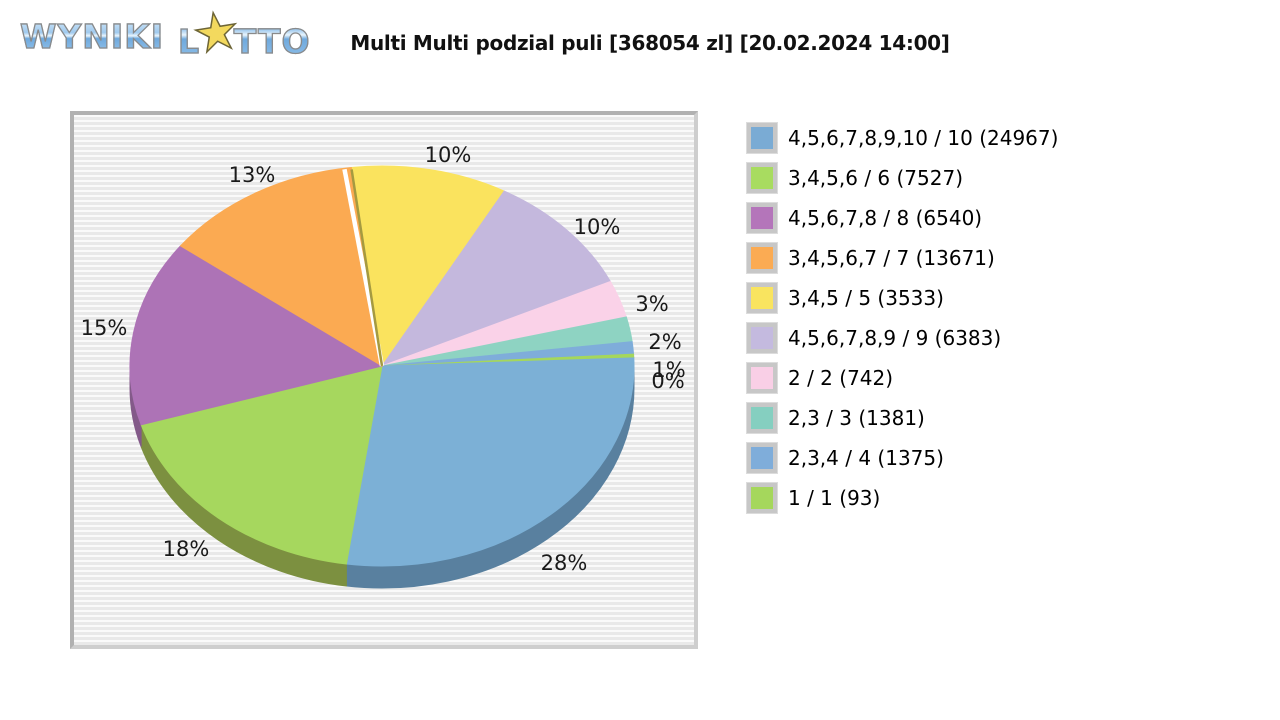 The image size is (1280, 720). What do you see at coordinates (902, 498) in the screenshot?
I see `legend-item: 1 / 1 (93)` at bounding box center [902, 498].